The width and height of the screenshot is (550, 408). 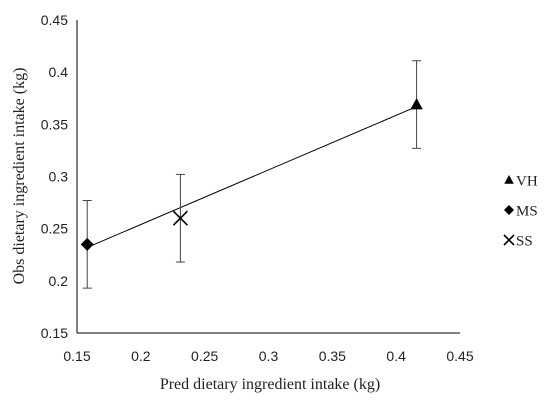 I want to click on data-point-ss, so click(x=180, y=218).